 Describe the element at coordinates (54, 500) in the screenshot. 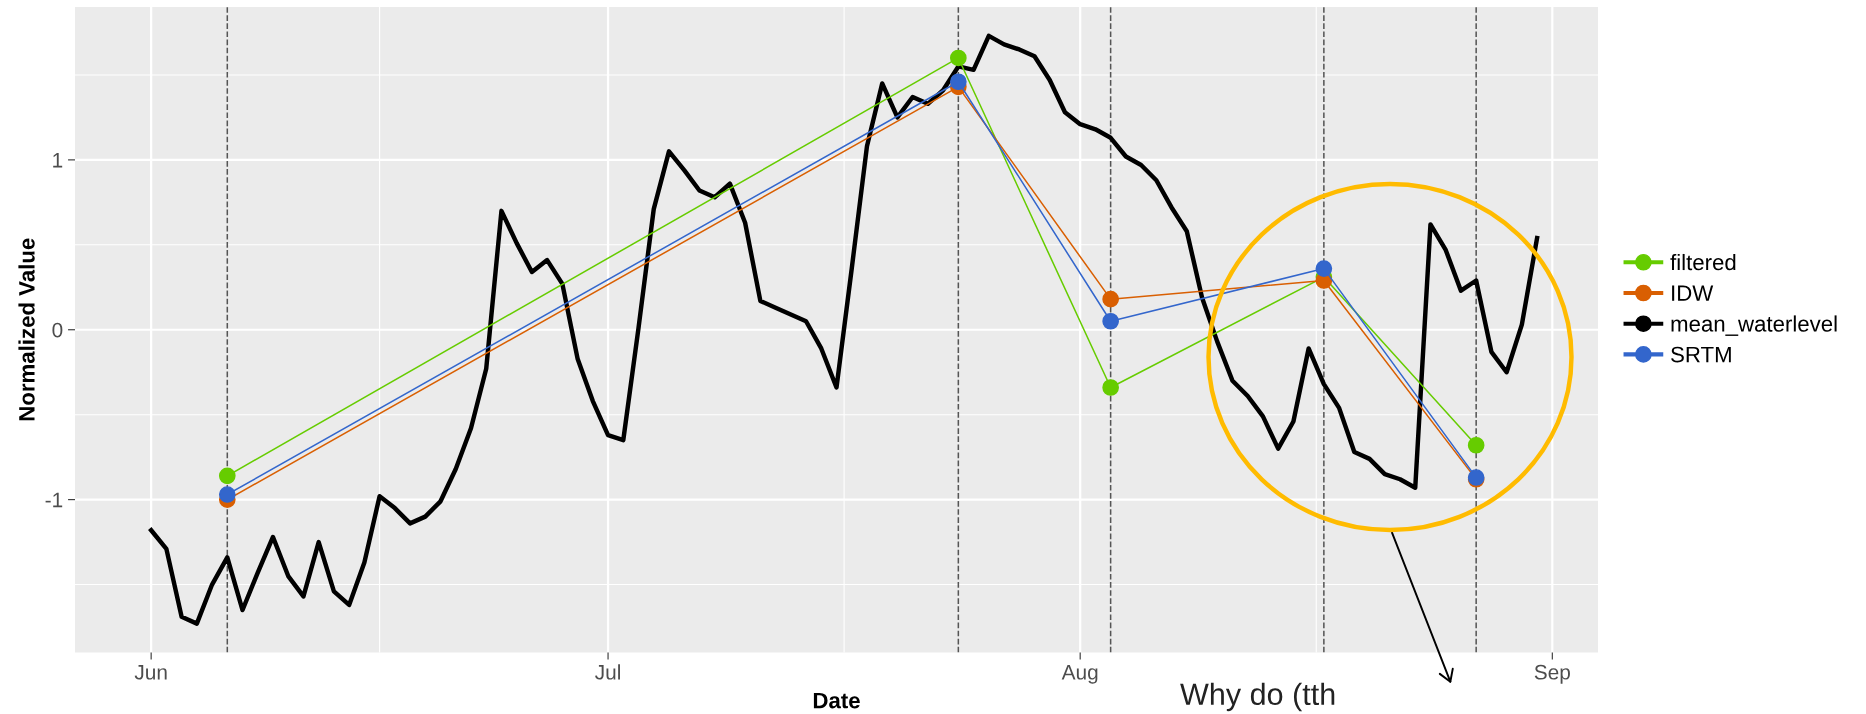

I see `y-tick-label: -1` at that location.